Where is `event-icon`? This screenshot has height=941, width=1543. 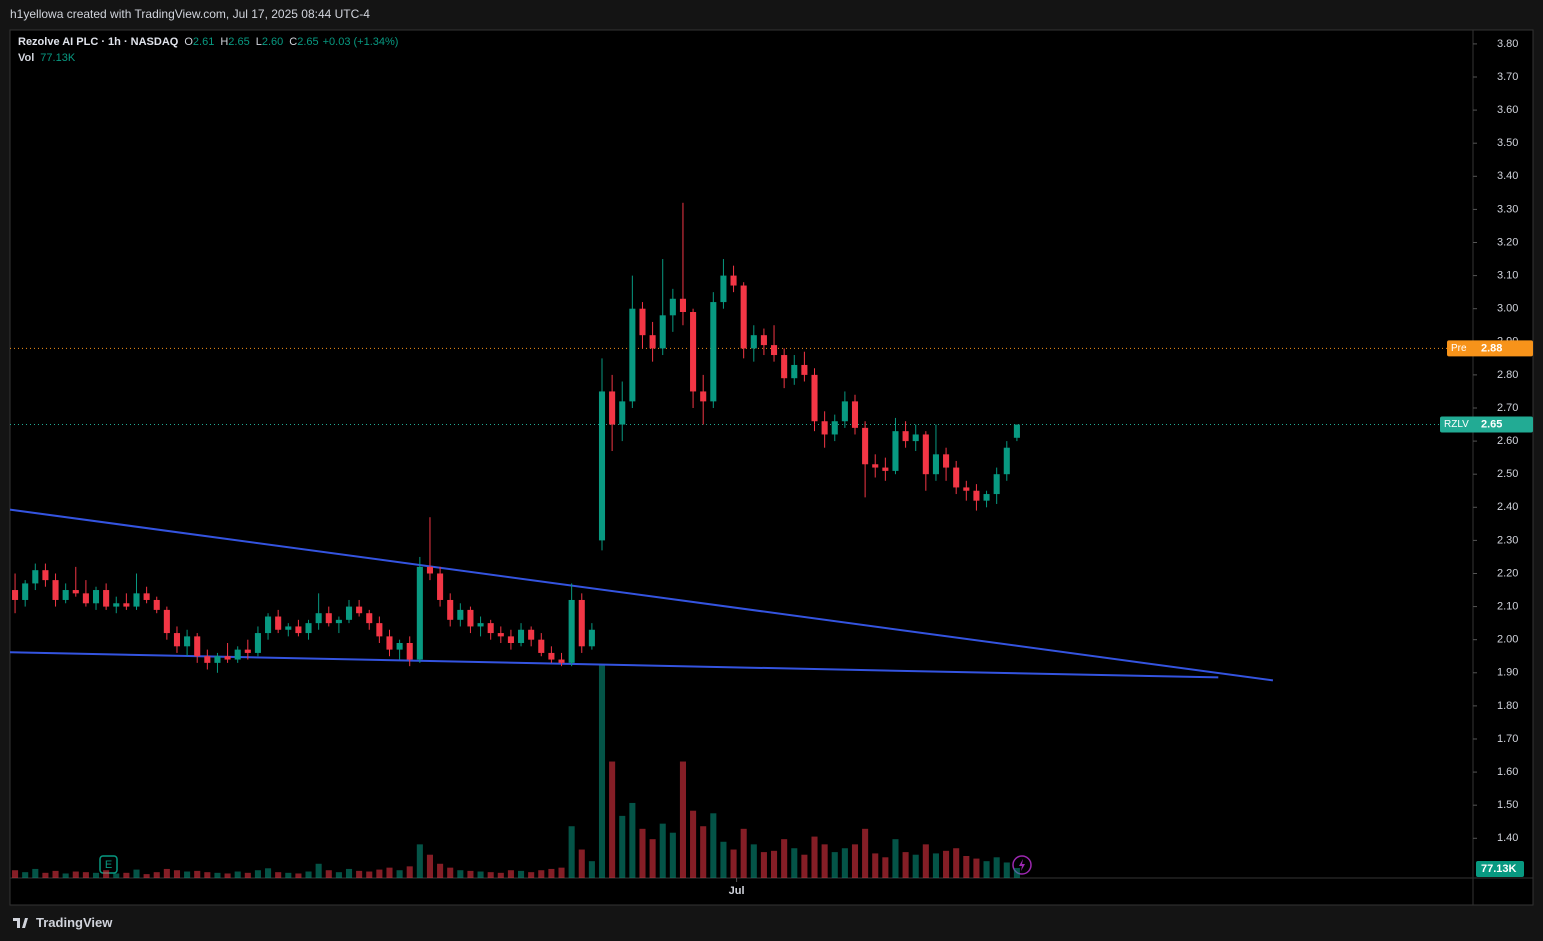
event-icon is located at coordinates (1022, 865).